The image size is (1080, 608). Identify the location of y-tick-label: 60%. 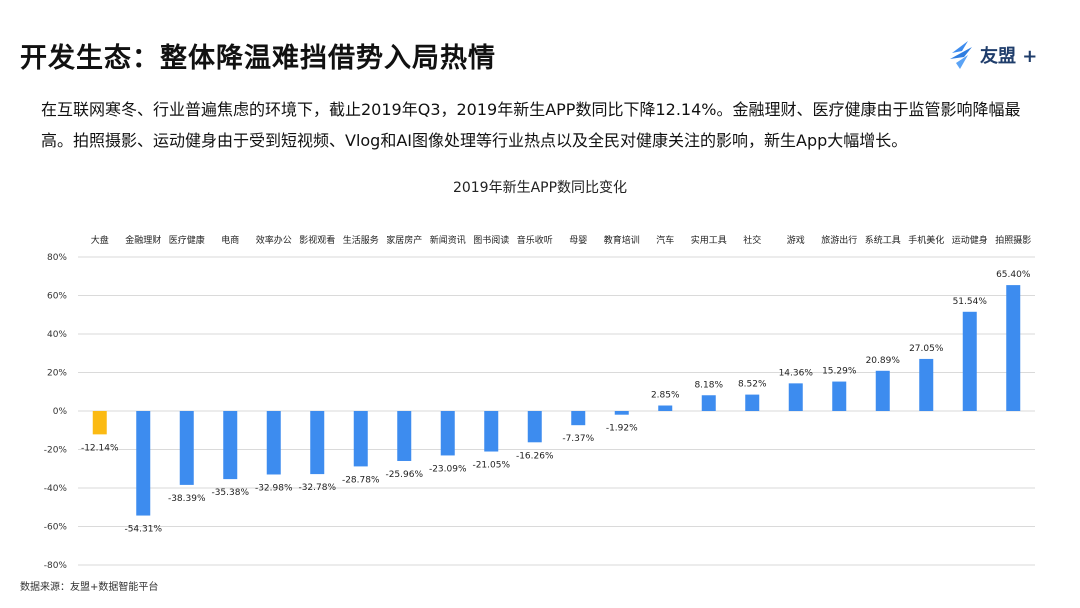
(57, 297).